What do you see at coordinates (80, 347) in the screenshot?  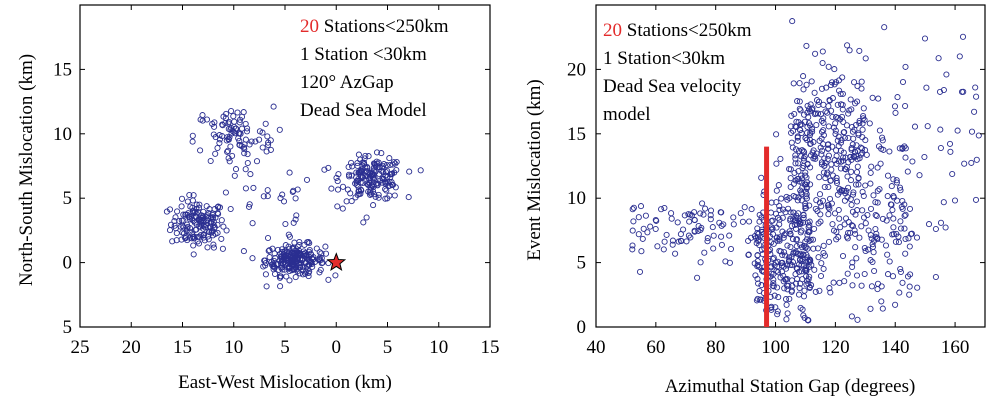 I see `left-x-tick-label: 25` at bounding box center [80, 347].